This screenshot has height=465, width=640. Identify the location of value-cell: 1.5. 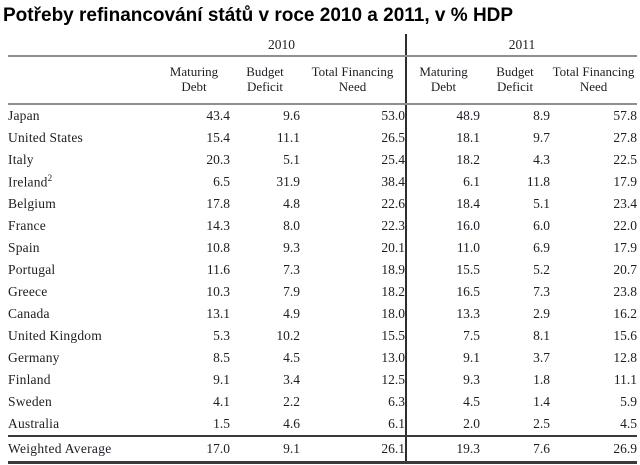
(194, 425).